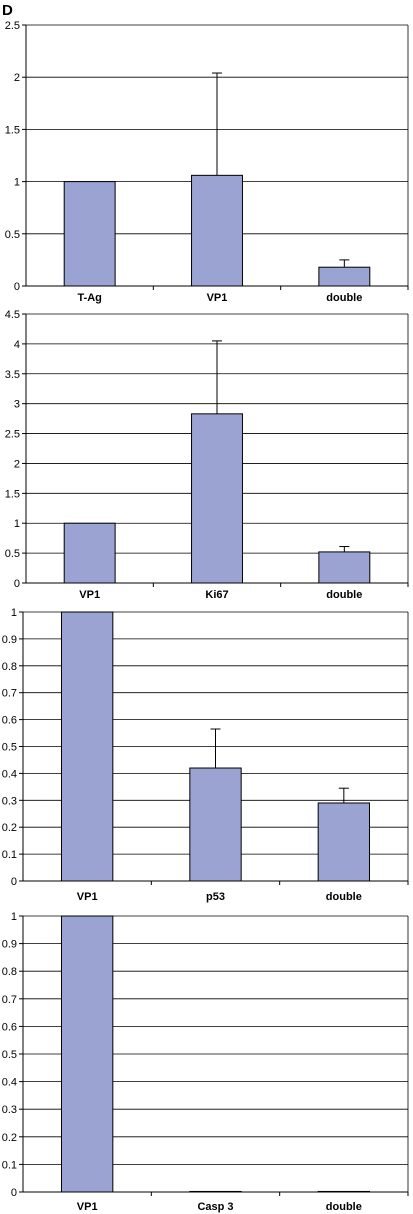 This screenshot has height=1214, width=413. What do you see at coordinates (7, 10) in the screenshot?
I see `panel-letter: D` at bounding box center [7, 10].